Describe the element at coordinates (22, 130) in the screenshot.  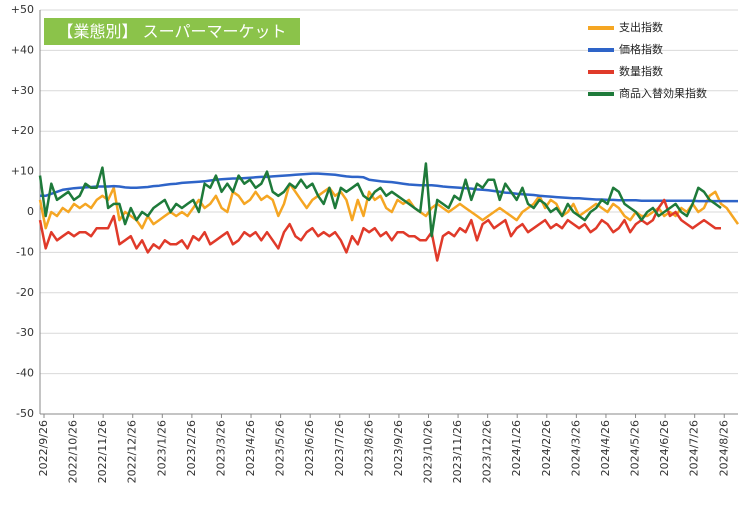
I see `y-tick-label: +20` at that location.